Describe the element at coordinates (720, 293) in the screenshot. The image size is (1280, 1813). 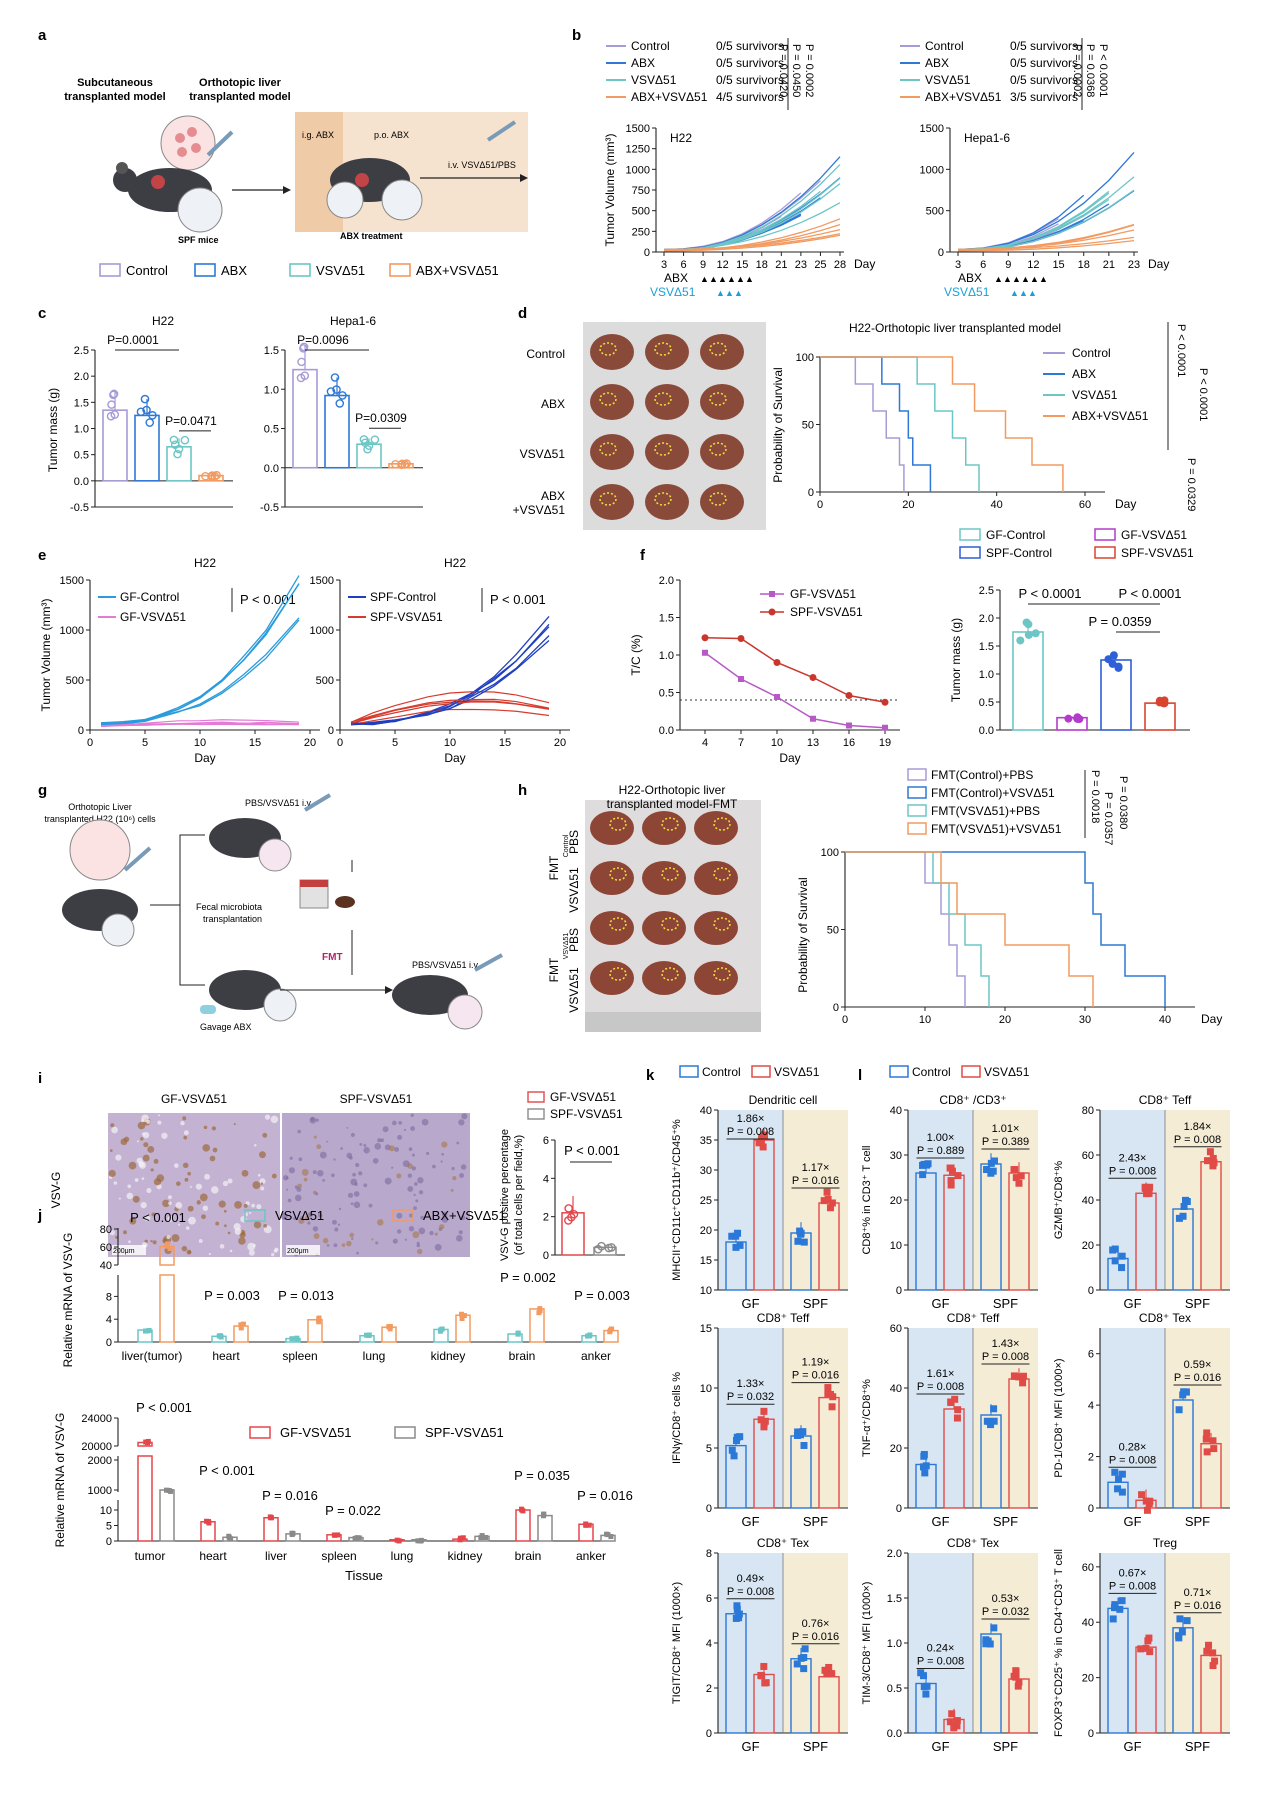
I see `vsv-arrow: ▲` at that location.